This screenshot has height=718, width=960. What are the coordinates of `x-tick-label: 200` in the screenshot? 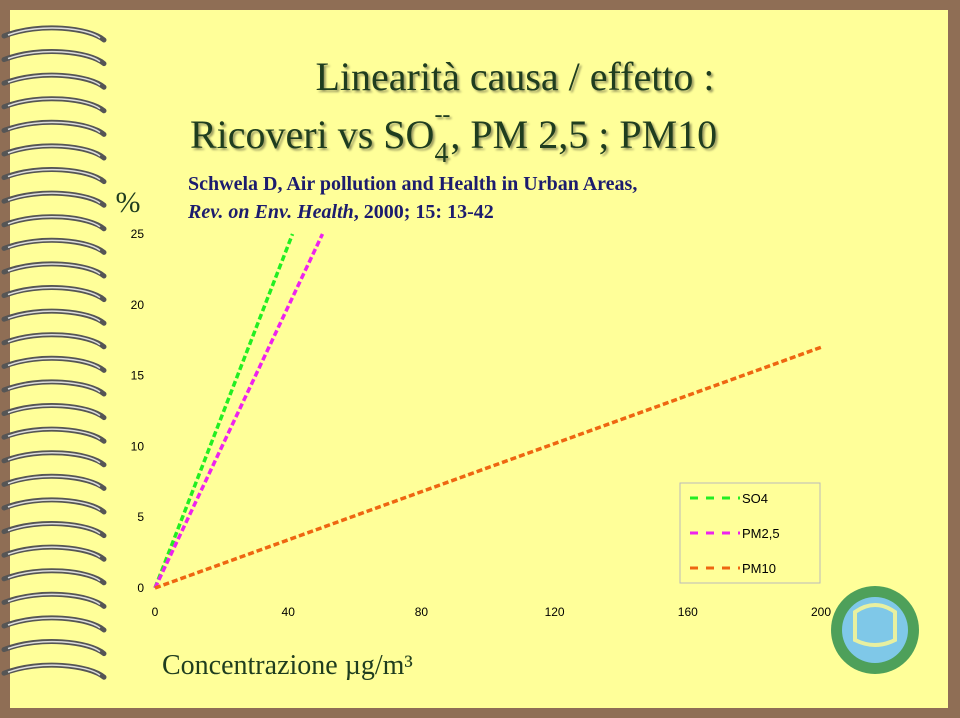 It's located at (821, 612).